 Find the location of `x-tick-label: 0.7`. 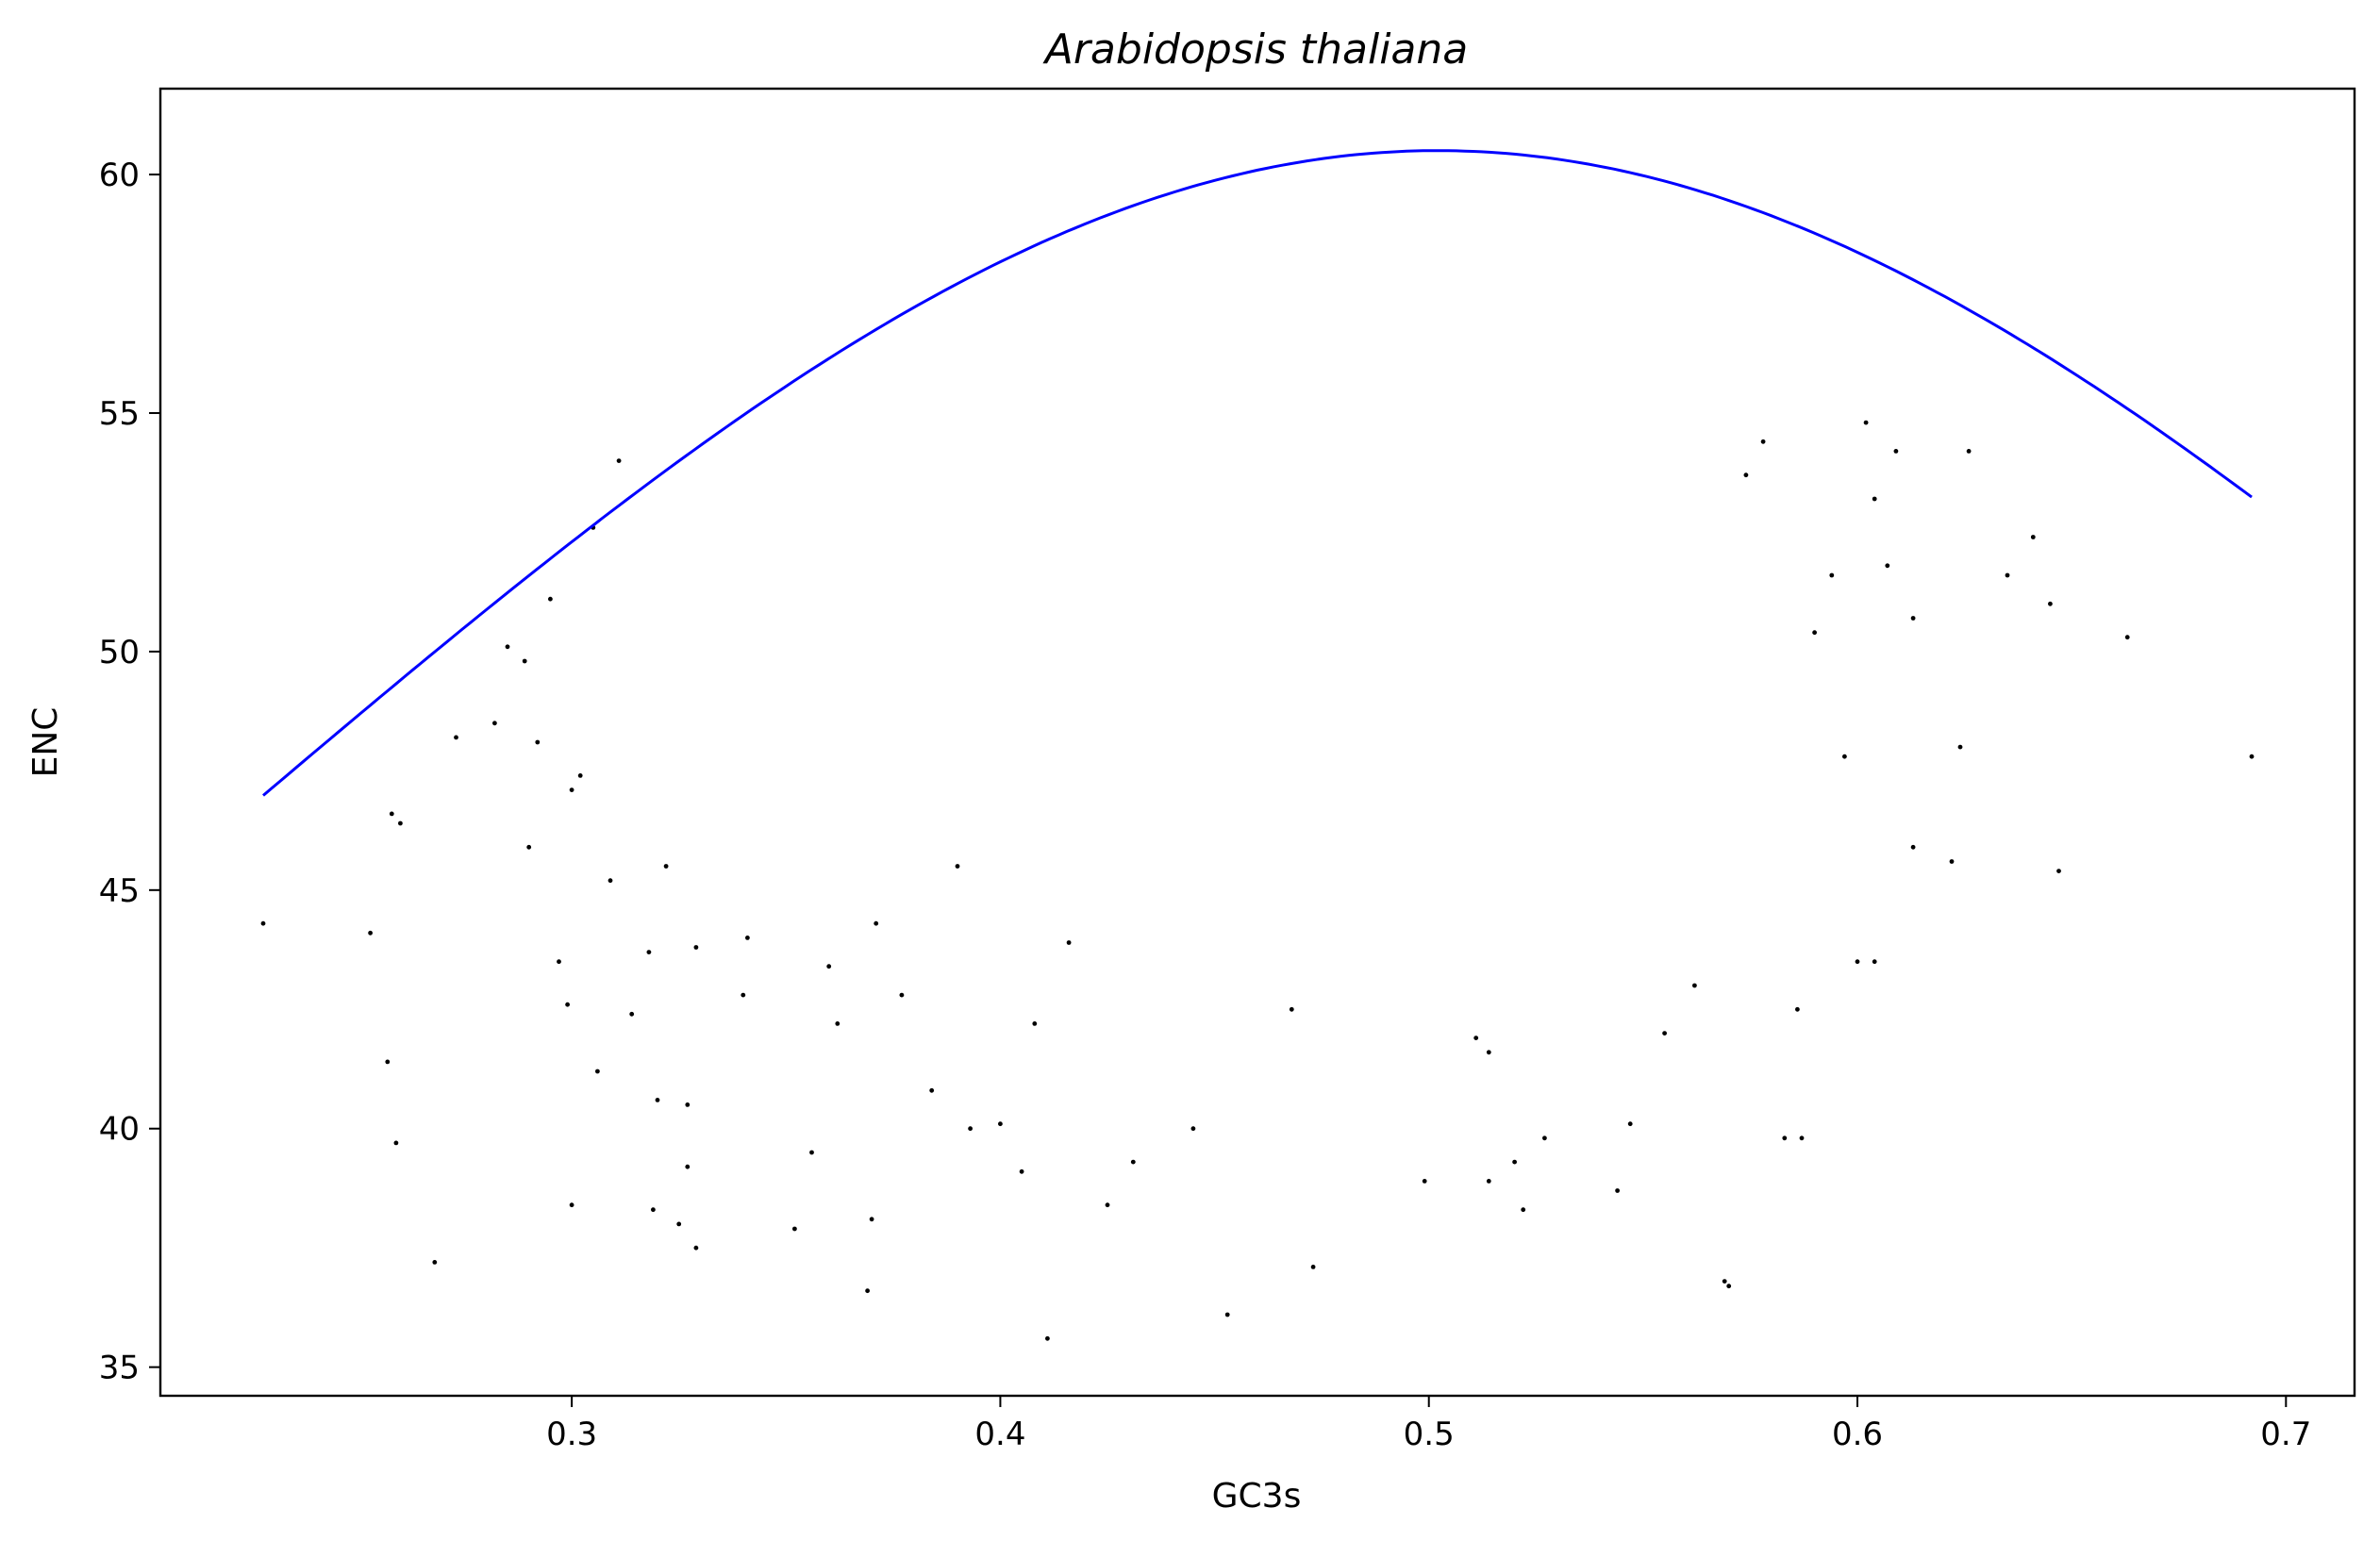

x-tick-label: 0.7 is located at coordinates (2285, 1434).